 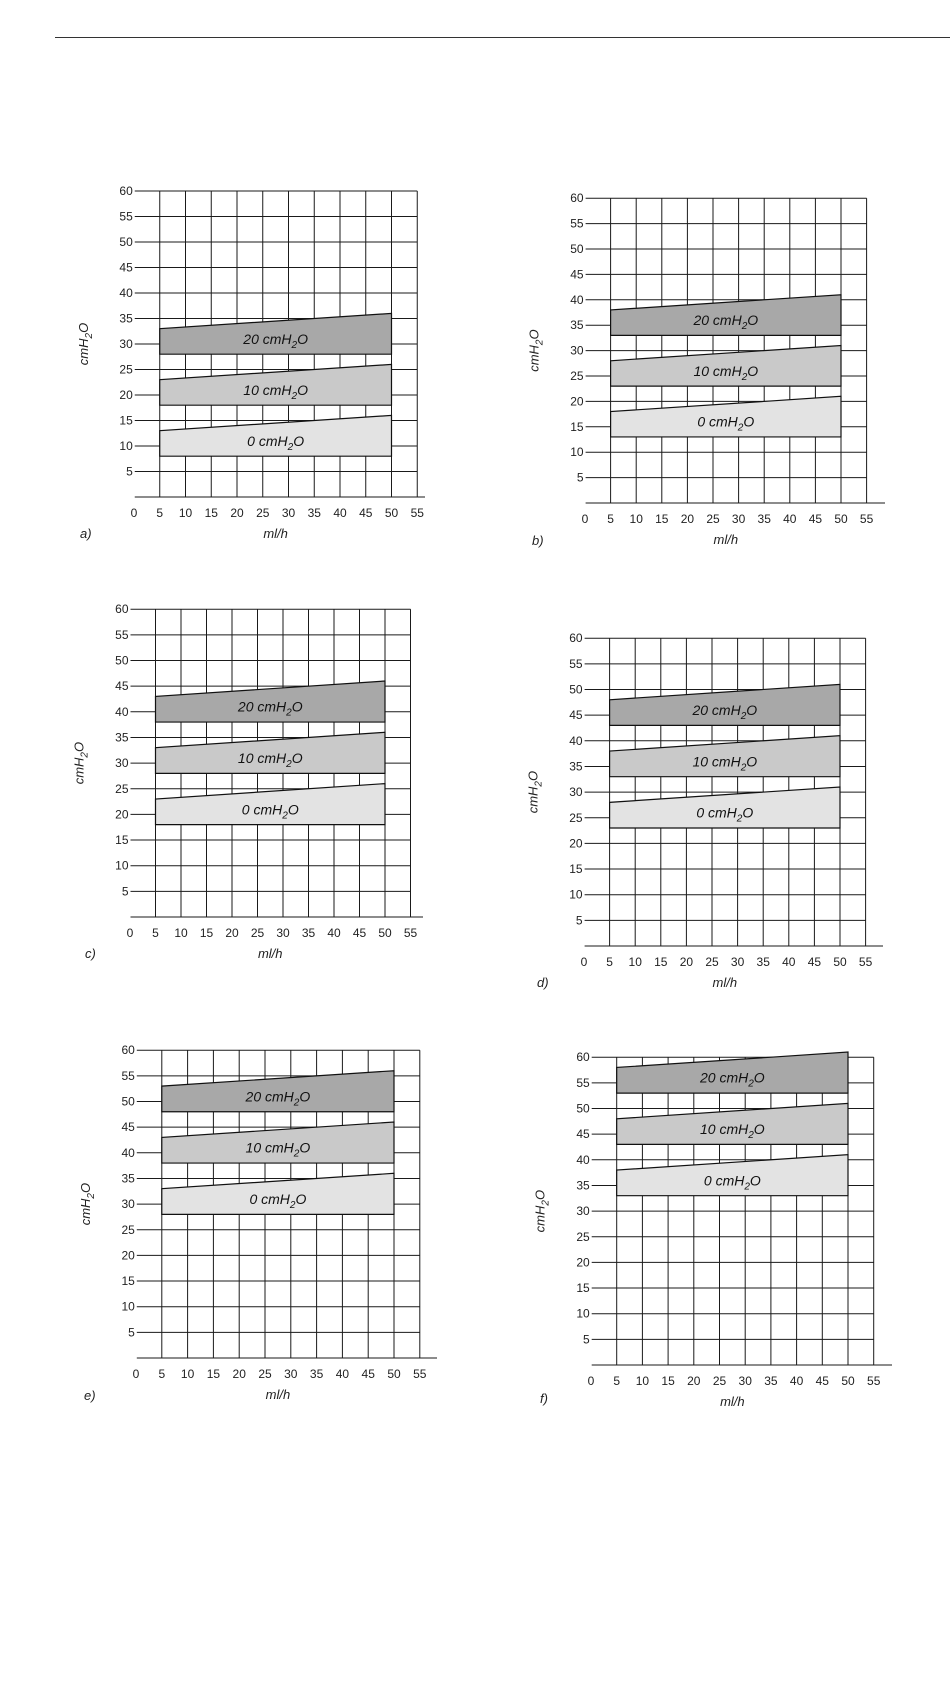 What do you see at coordinates (122, 661) in the screenshot?
I see `y-tick-label: 50` at bounding box center [122, 661].